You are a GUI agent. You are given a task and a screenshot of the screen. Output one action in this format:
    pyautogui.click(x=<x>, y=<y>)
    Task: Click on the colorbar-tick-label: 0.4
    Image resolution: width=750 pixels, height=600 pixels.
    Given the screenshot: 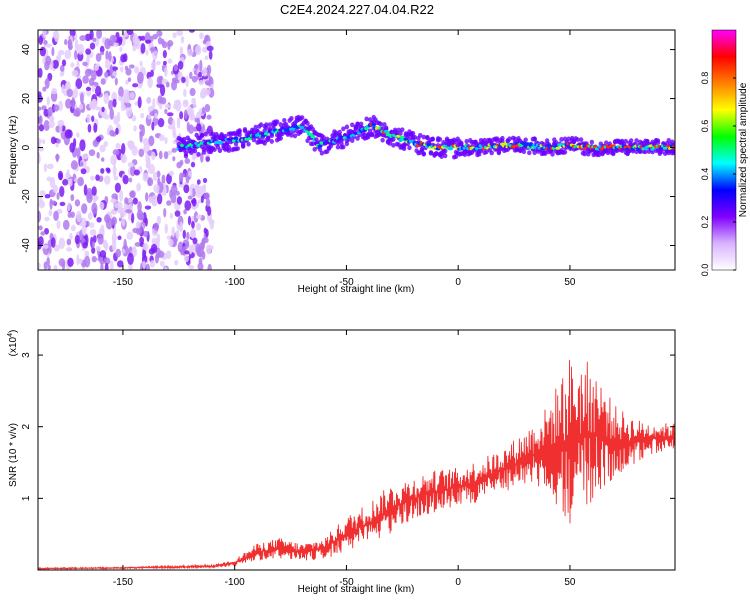 What is the action you would take?
    pyautogui.click(x=705, y=174)
    